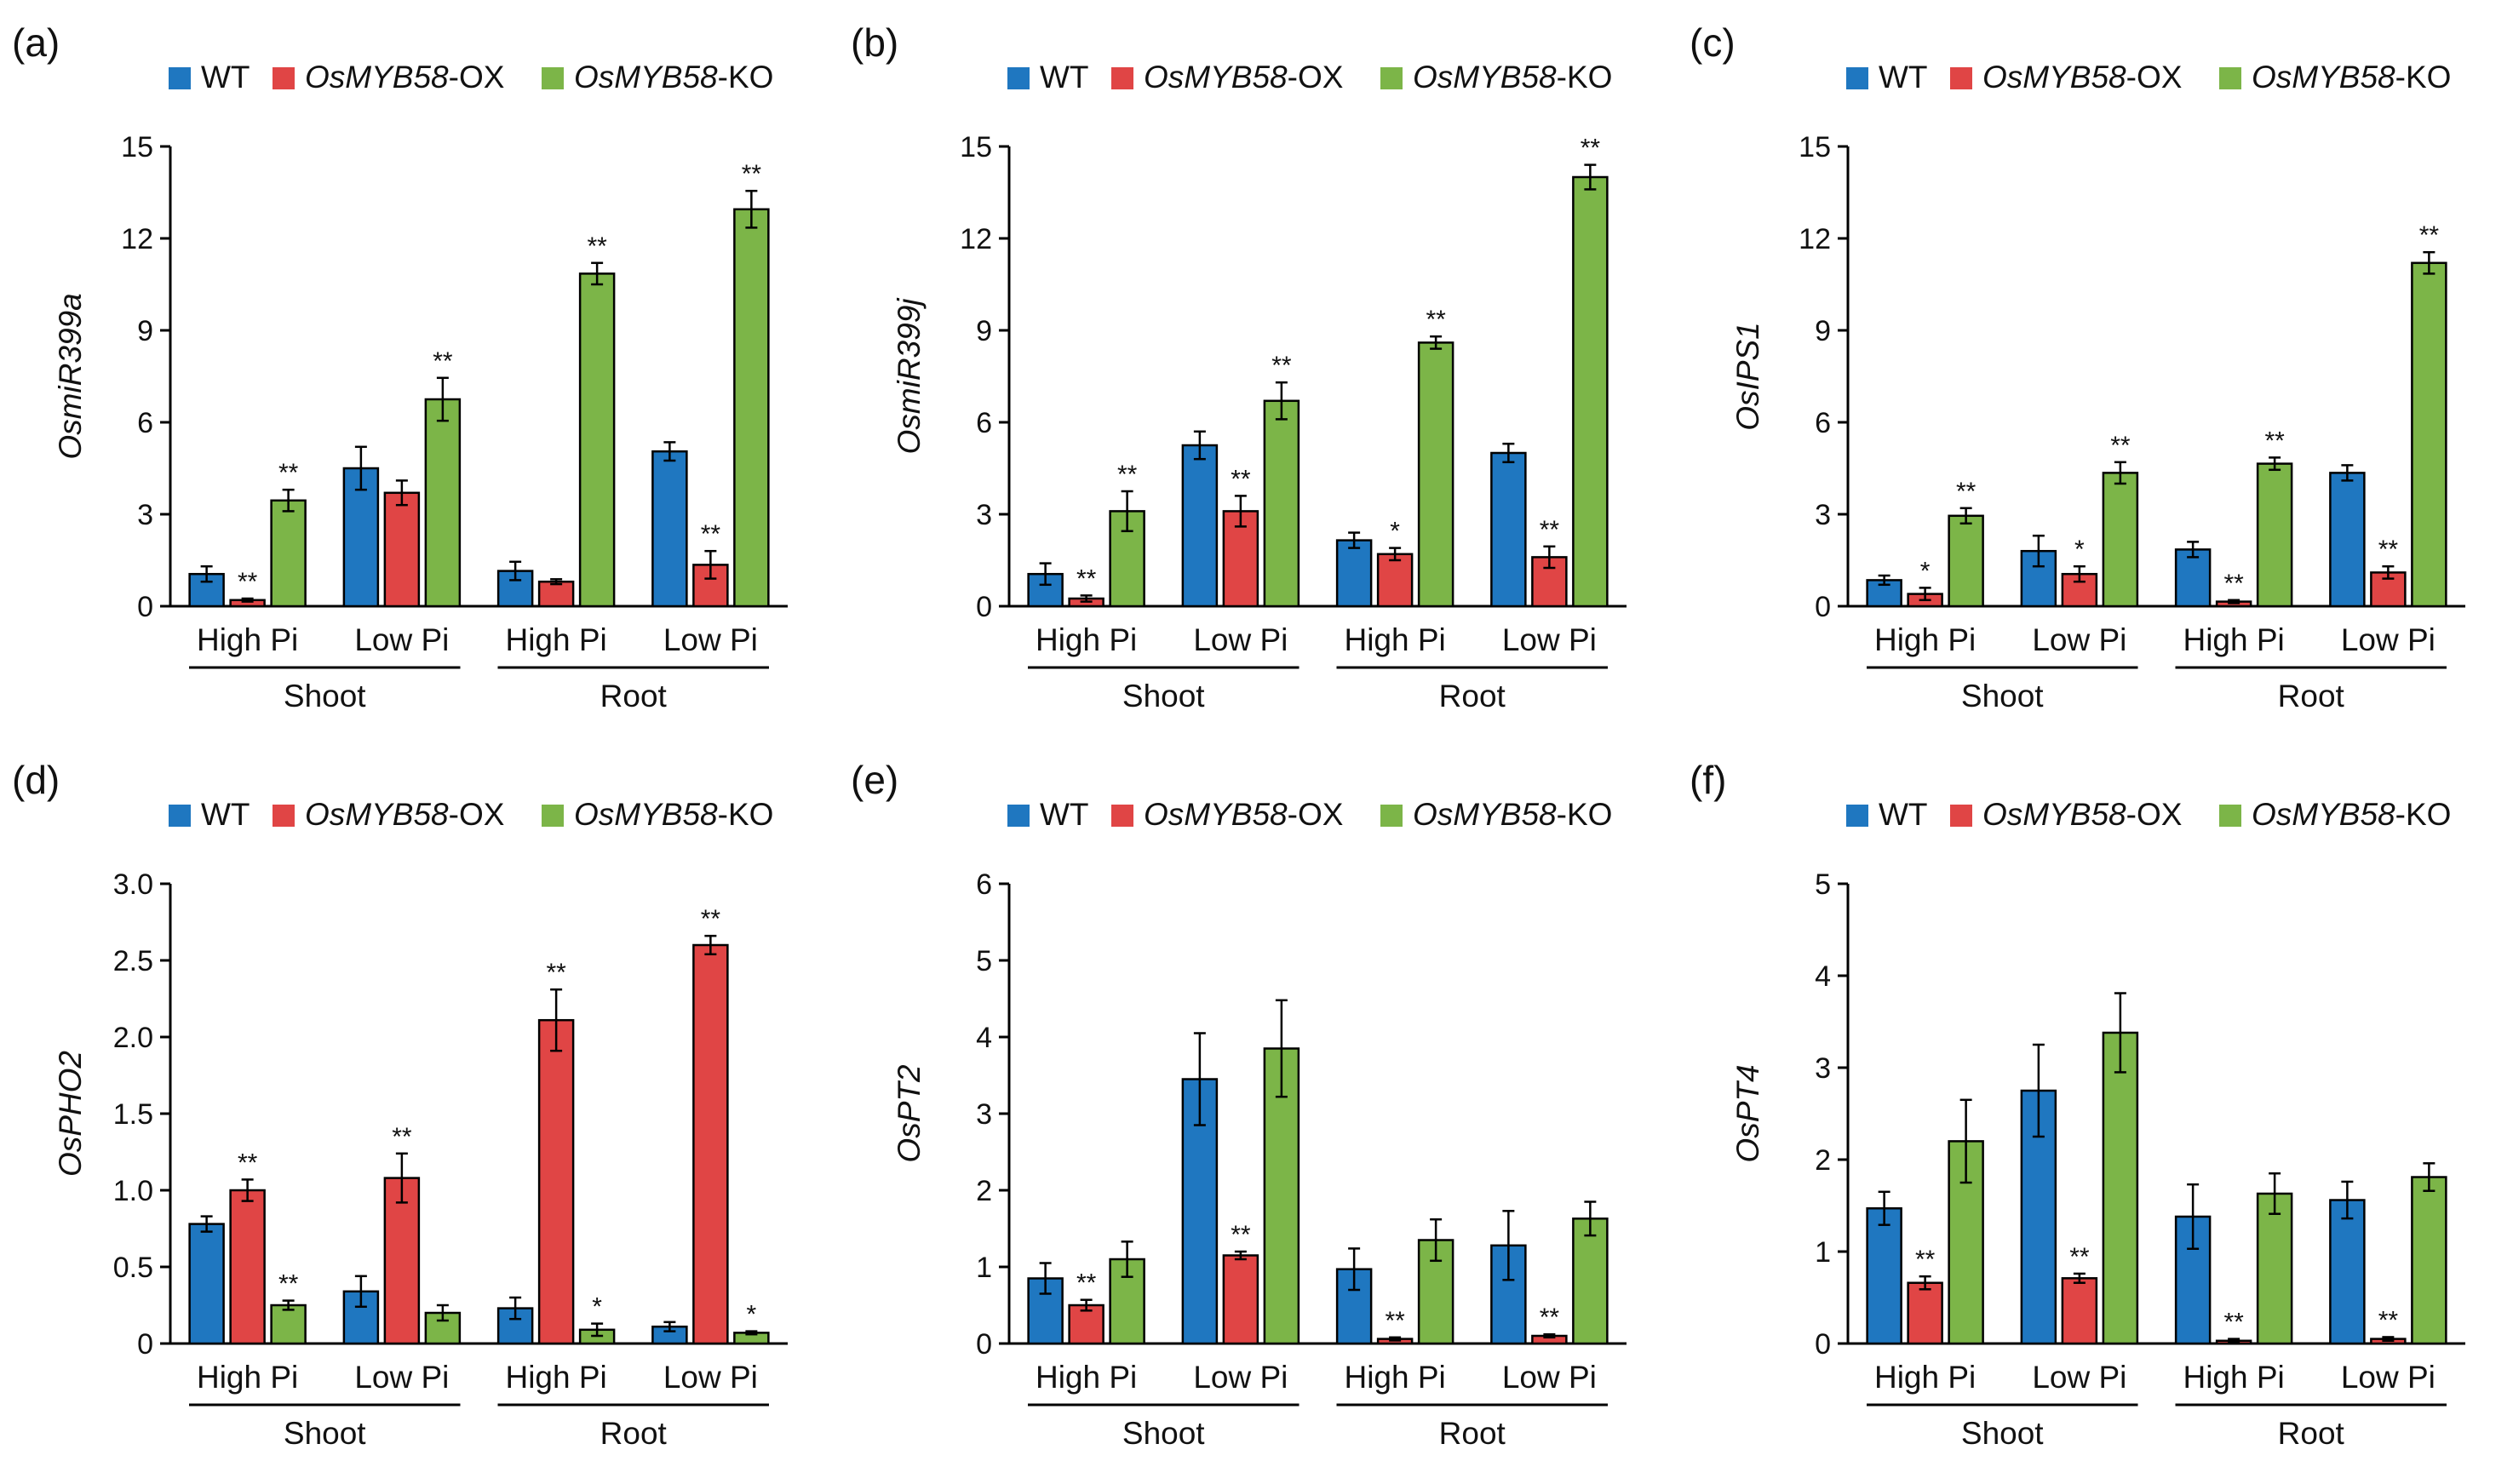  I want to click on panel-label: (b), so click(875, 42).